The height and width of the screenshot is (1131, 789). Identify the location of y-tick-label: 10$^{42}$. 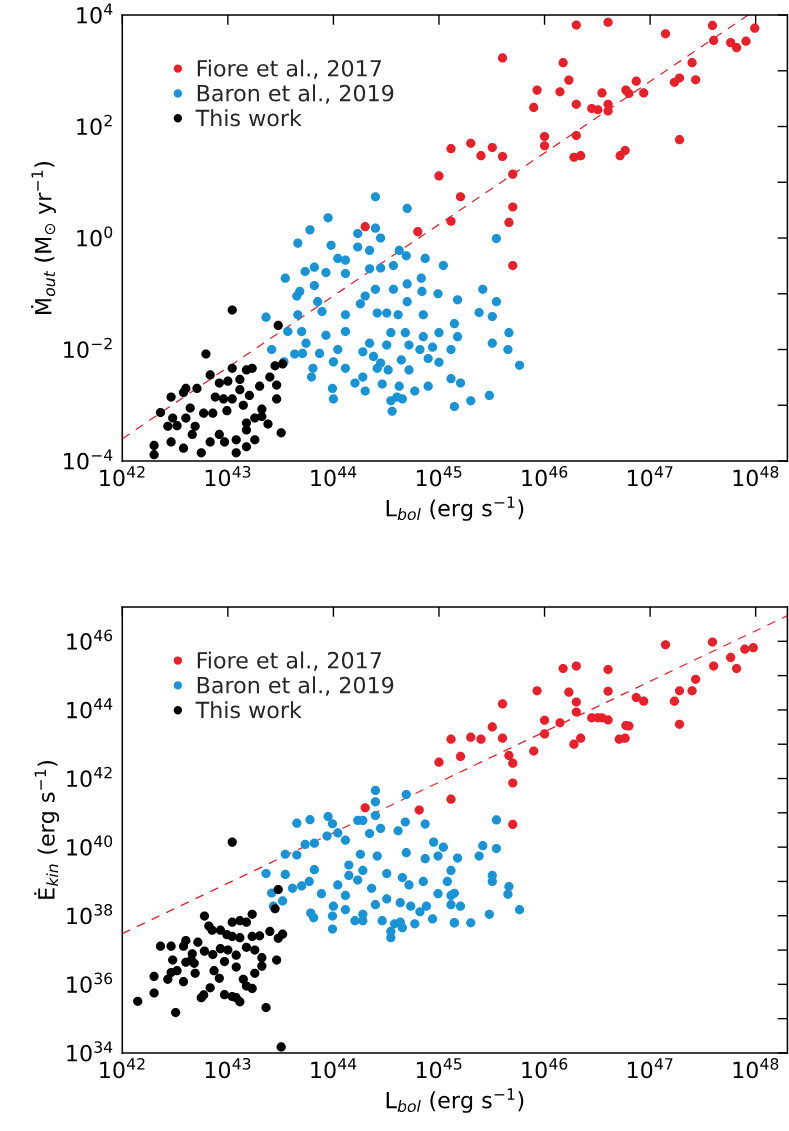
(89, 777).